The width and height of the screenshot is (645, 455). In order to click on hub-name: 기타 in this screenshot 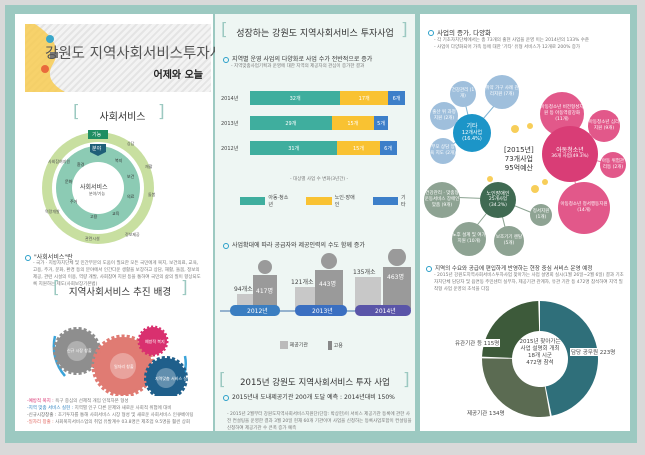, I will do `click(472, 126)`.